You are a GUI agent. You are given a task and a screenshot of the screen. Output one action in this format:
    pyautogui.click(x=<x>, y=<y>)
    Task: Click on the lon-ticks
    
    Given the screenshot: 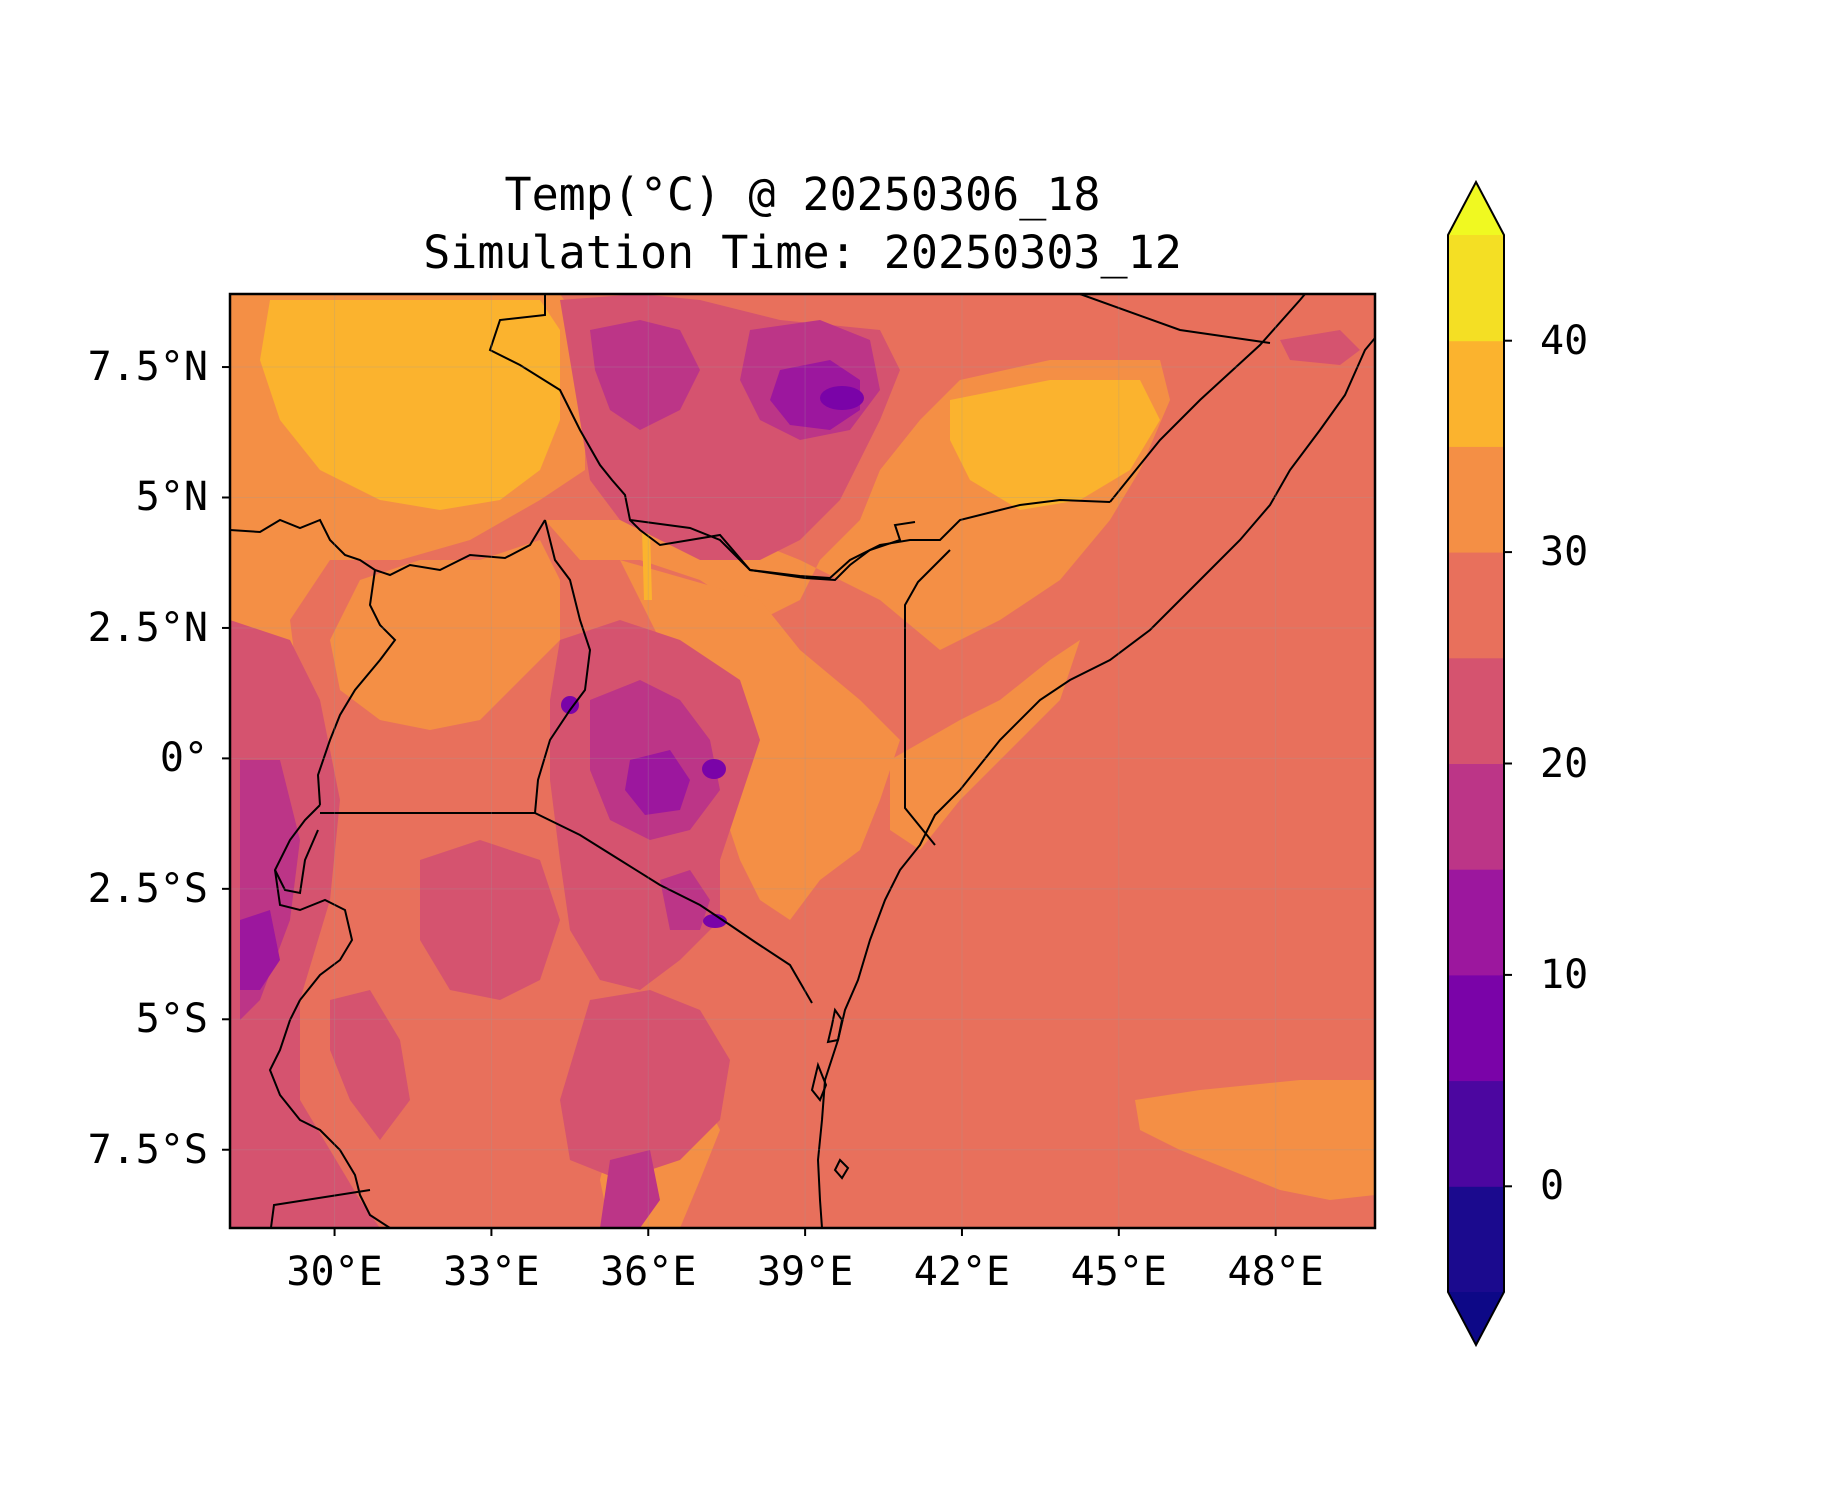 What is the action you would take?
    pyautogui.click(x=805, y=1232)
    